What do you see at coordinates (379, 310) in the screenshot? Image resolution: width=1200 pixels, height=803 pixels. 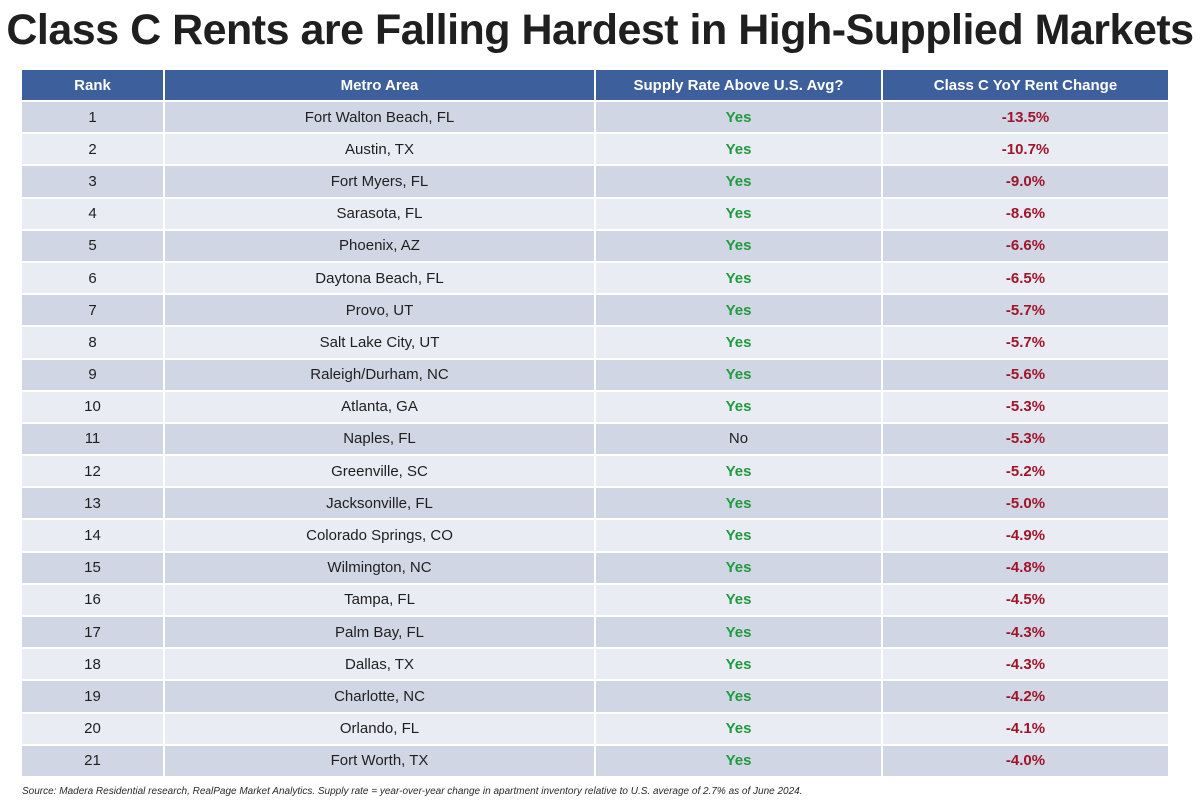 I see `metro-area-cell: Provo, UT` at bounding box center [379, 310].